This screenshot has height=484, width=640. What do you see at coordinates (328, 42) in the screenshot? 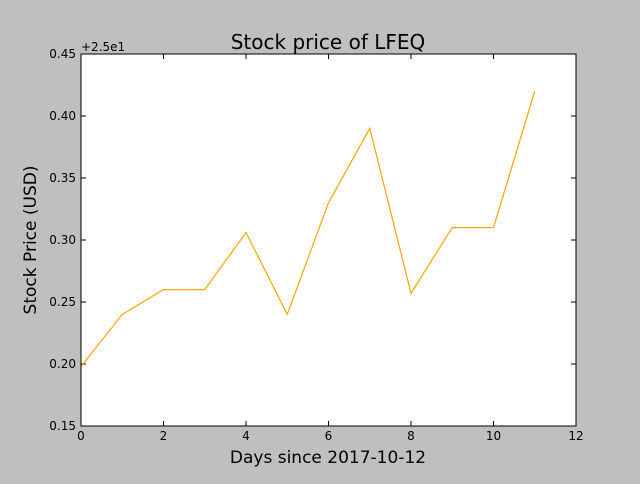
I see `chart-title: Stock price of LFEQ` at bounding box center [328, 42].